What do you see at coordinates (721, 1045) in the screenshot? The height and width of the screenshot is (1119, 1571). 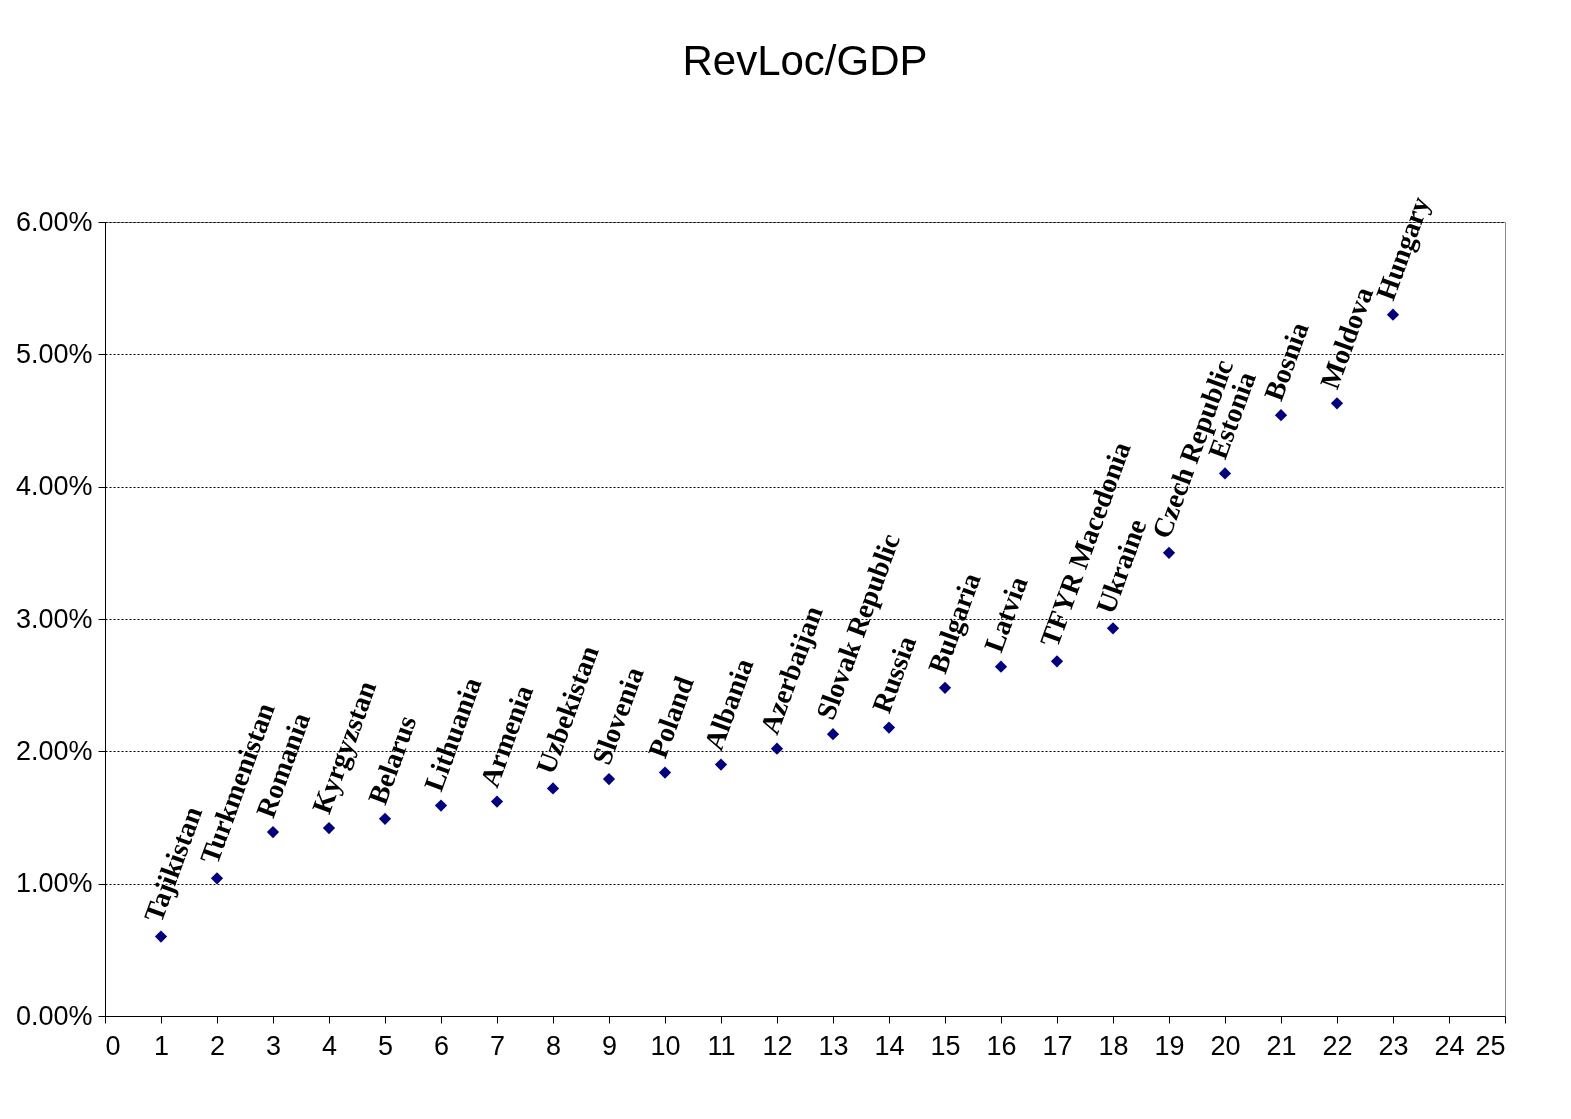 I see `x-tick-label: 11` at bounding box center [721, 1045].